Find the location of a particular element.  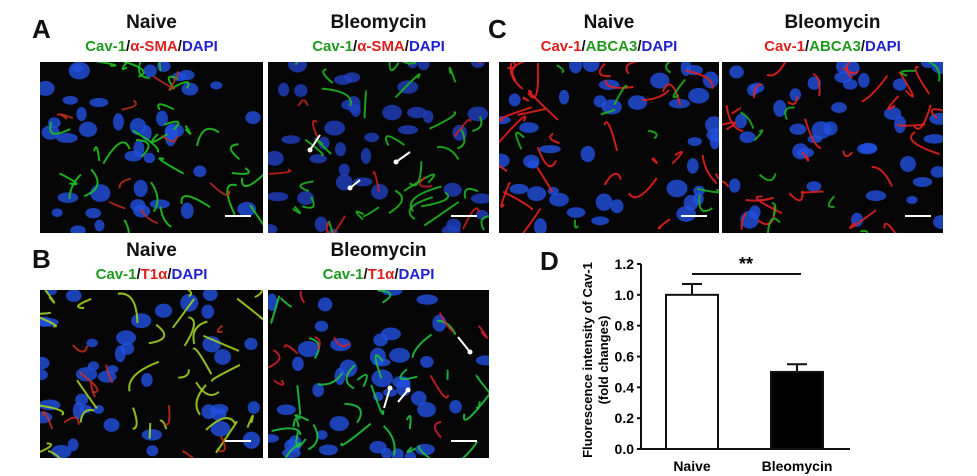

panel-b-right-title: Bleomycin is located at coordinates (378, 250).